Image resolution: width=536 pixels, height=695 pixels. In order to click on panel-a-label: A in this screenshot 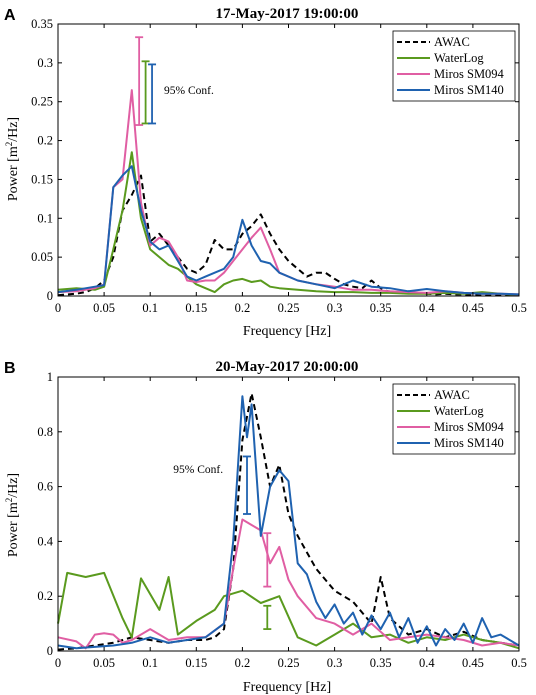, I will do `click(10, 15)`.